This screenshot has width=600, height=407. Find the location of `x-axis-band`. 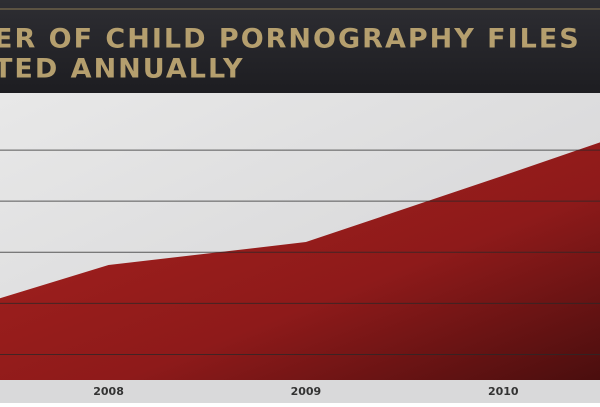

x-axis-band is located at coordinates (300, 391).